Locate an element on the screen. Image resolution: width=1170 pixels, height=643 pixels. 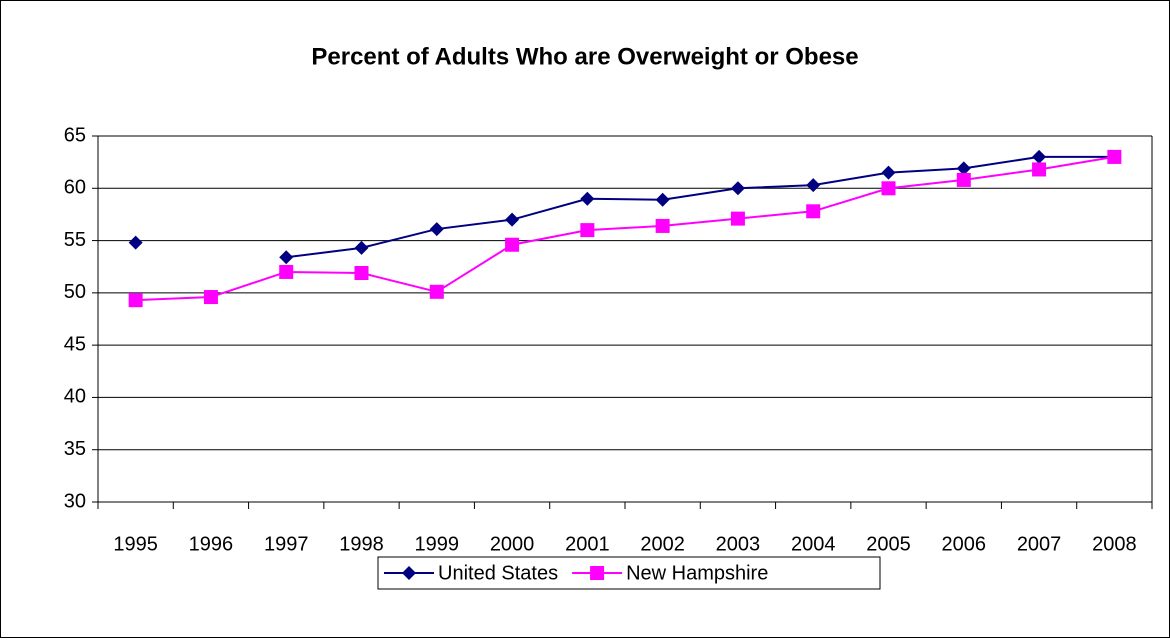
y-tick-label: 65 is located at coordinates (75, 135).